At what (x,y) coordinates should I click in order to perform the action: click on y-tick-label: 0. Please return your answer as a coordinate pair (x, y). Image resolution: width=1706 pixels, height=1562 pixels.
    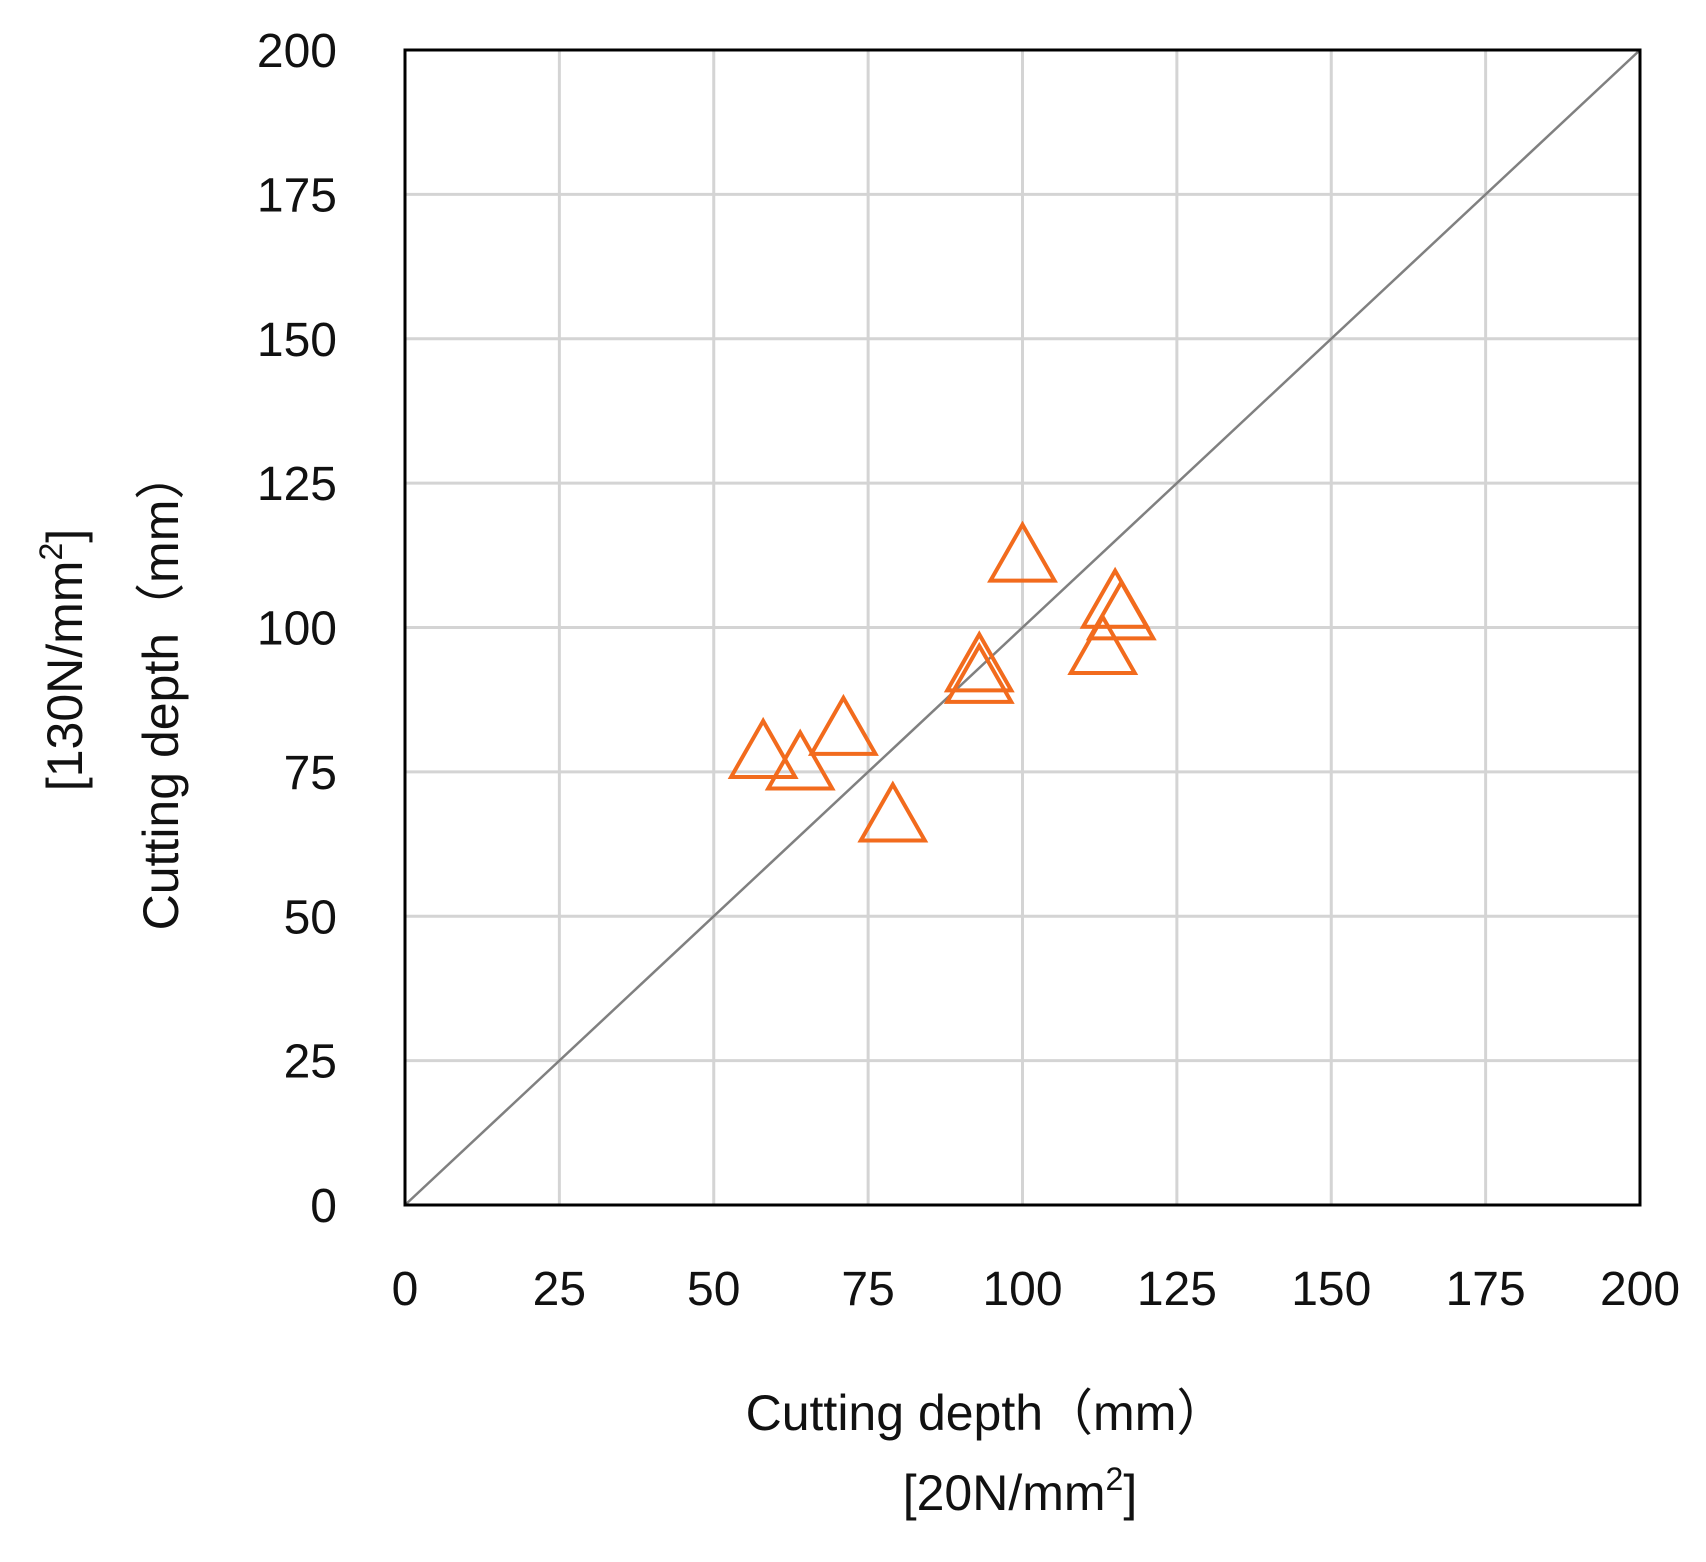
    Looking at the image, I should click on (323, 1206).